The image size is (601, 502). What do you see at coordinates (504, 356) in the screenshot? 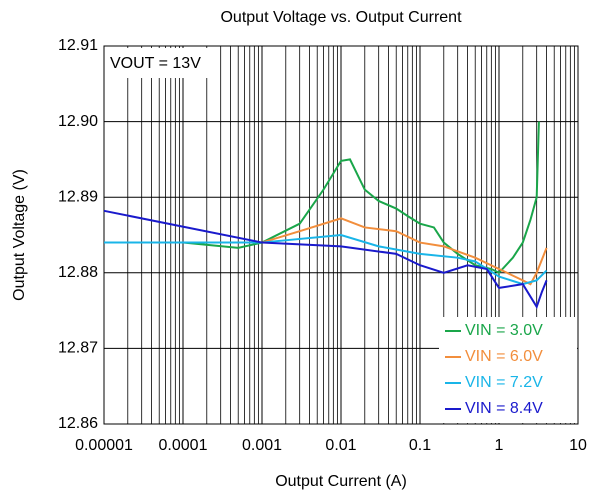
I see `legend-label: VIN = 6.0V` at bounding box center [504, 356].